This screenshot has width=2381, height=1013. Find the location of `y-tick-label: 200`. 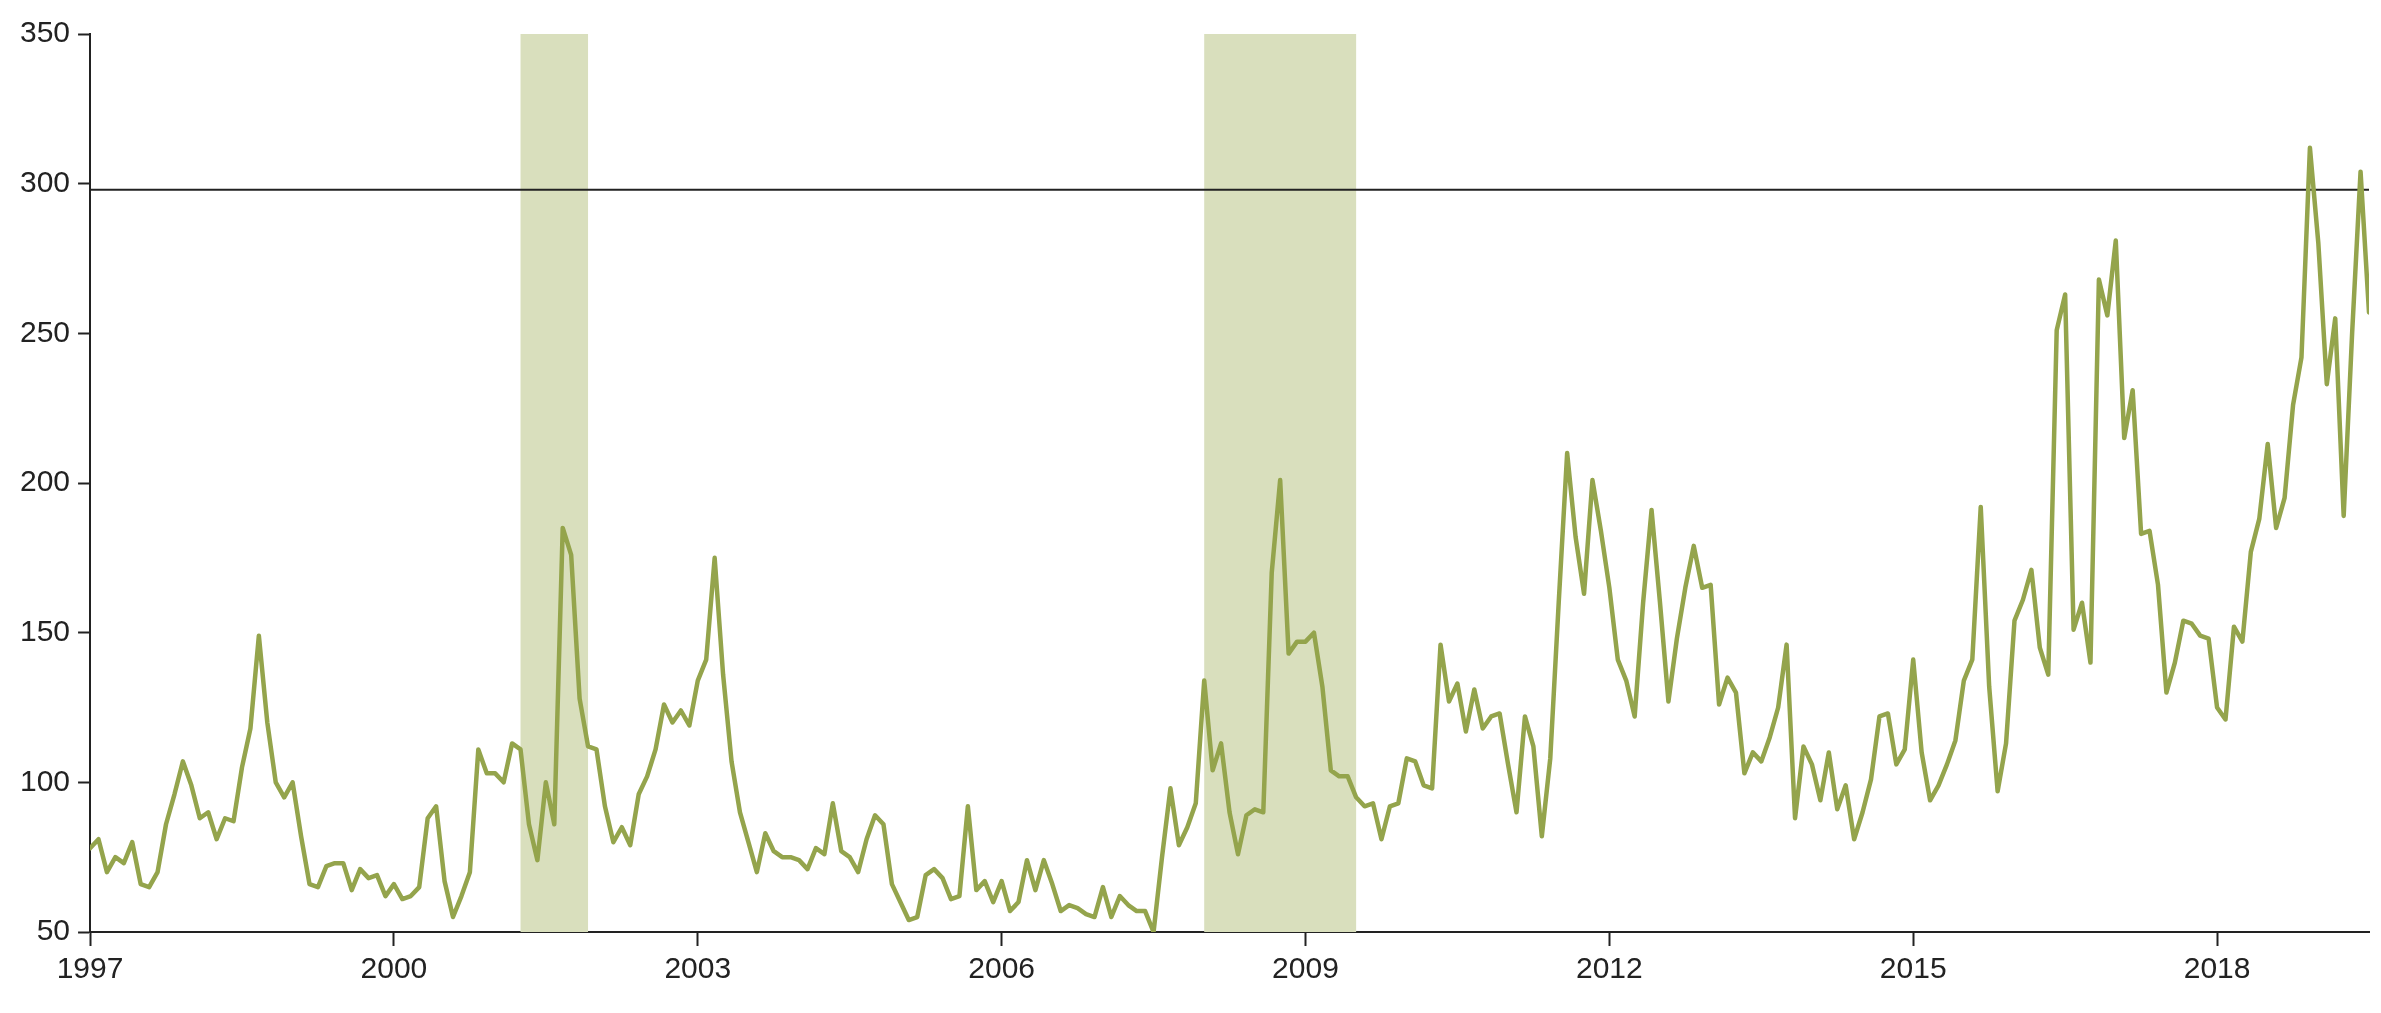

y-tick-label: 200 is located at coordinates (45, 481).